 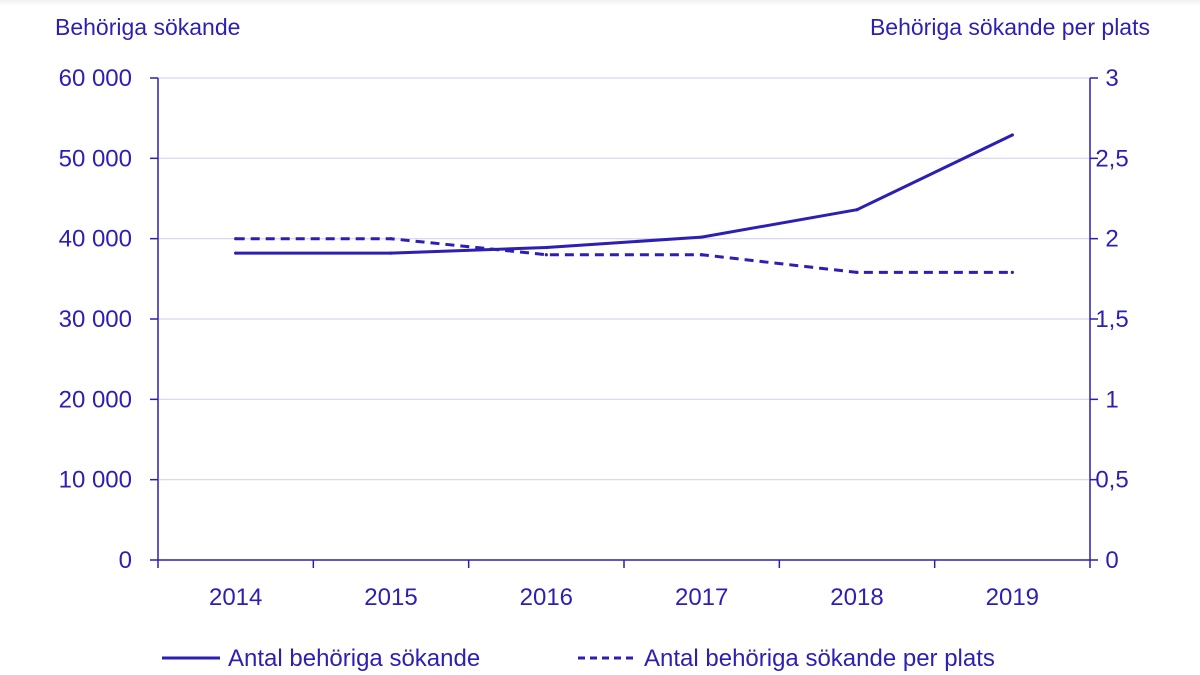 I want to click on legend-label-per-plats: Antal behöriga sökande per plats, so click(x=819, y=658).